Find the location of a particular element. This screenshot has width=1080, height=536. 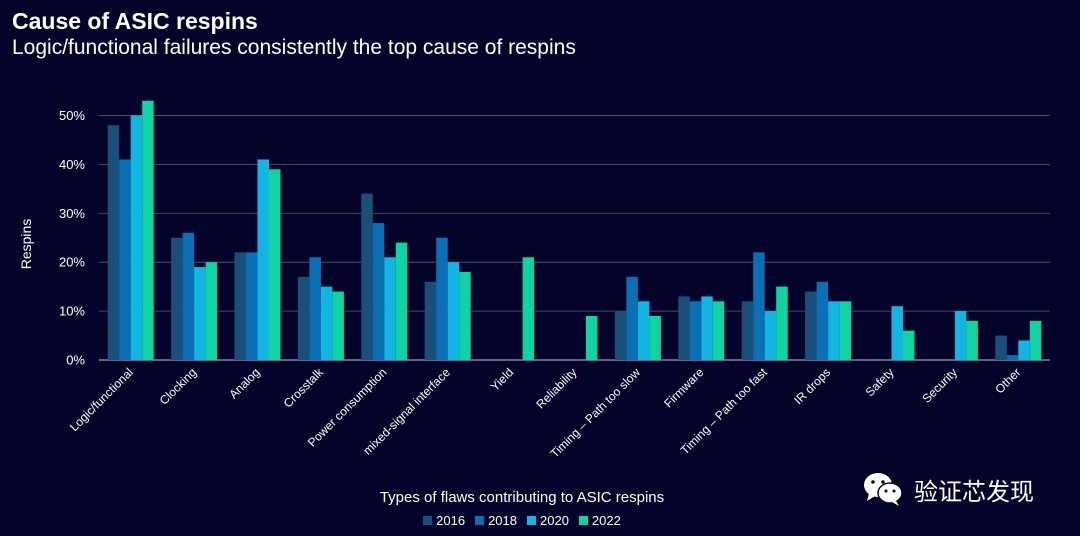

watermark: 验证芯发现 is located at coordinates (948, 489).